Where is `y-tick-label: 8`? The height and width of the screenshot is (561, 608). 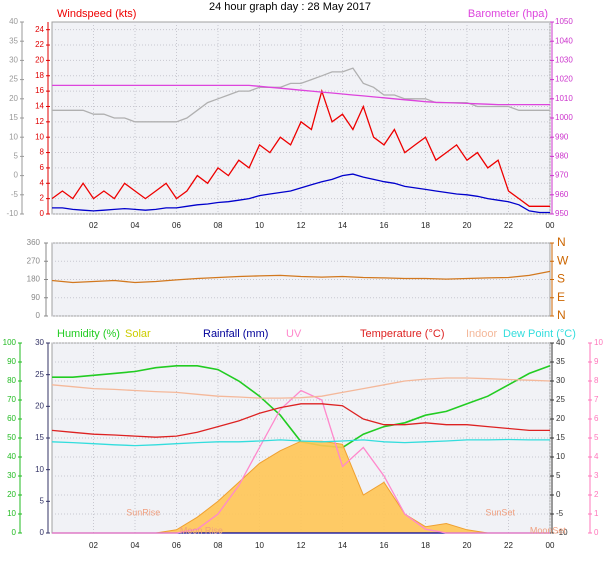
y-tick-label: 8 is located at coordinates (42, 152).